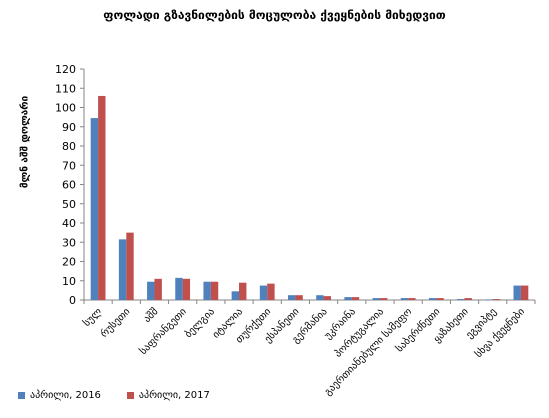  Describe the element at coordinates (65, 108) in the screenshot. I see `y-tick-label: 100` at that location.